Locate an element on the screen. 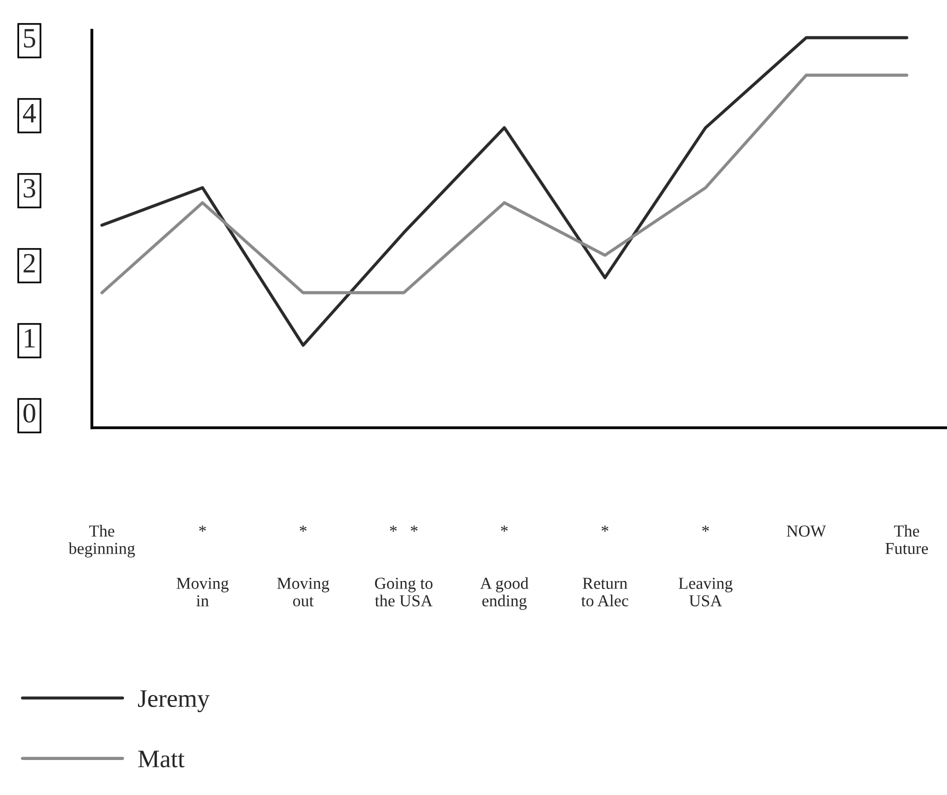 Image resolution: width=947 pixels, height=795 pixels. category-label: * Return to Alec is located at coordinates (604, 566).